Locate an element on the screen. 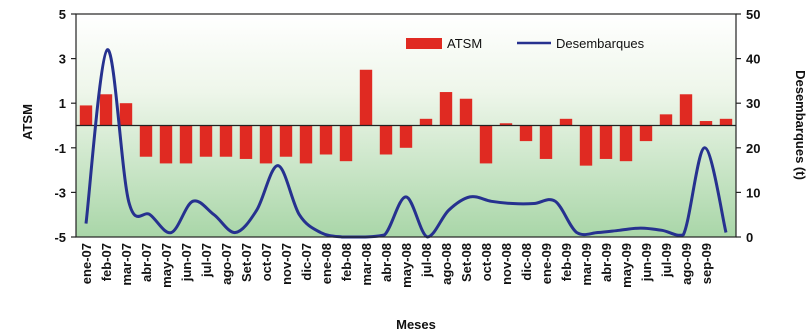 This screenshot has width=810, height=334. x-tick-label: ago-08 is located at coordinates (446, 264).